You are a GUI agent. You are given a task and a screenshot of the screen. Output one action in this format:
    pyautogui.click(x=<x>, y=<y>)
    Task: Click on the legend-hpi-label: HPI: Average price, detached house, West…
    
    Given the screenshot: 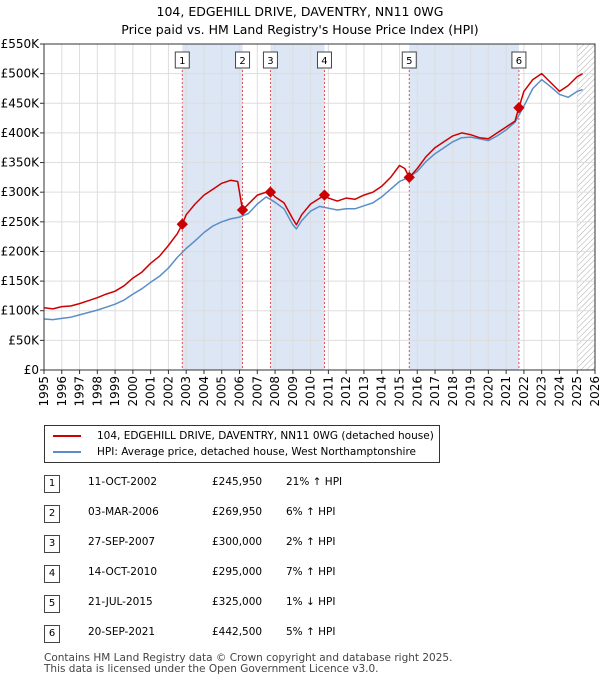 What is the action you would take?
    pyautogui.click(x=256, y=452)
    